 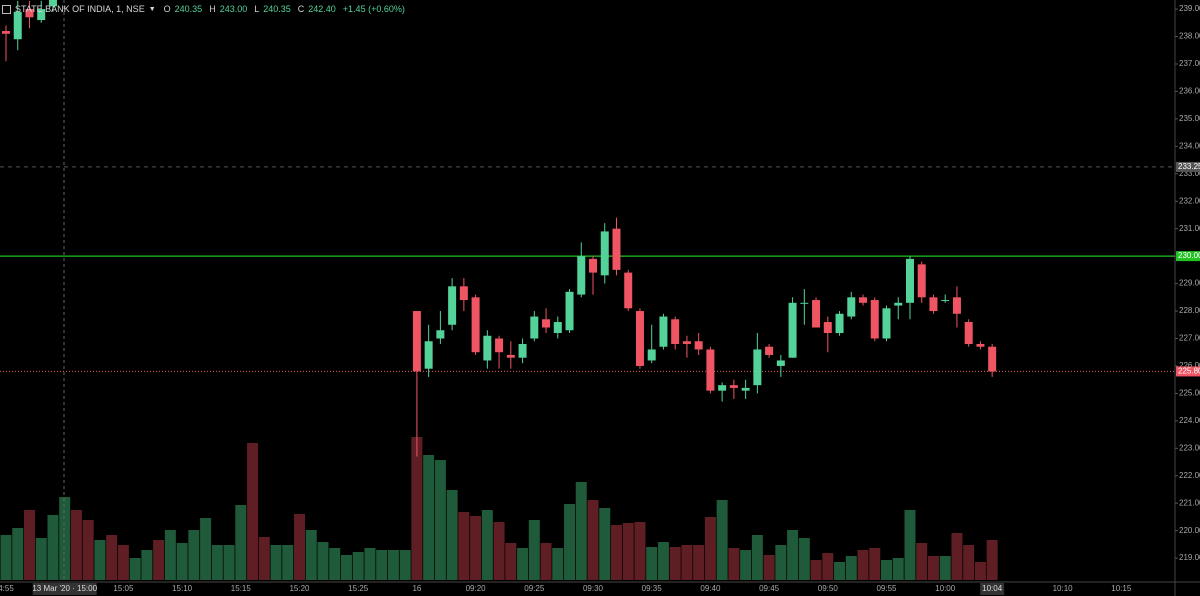 What do you see at coordinates (1189, 338) in the screenshot?
I see `y-tick-label: 227.00` at bounding box center [1189, 338].